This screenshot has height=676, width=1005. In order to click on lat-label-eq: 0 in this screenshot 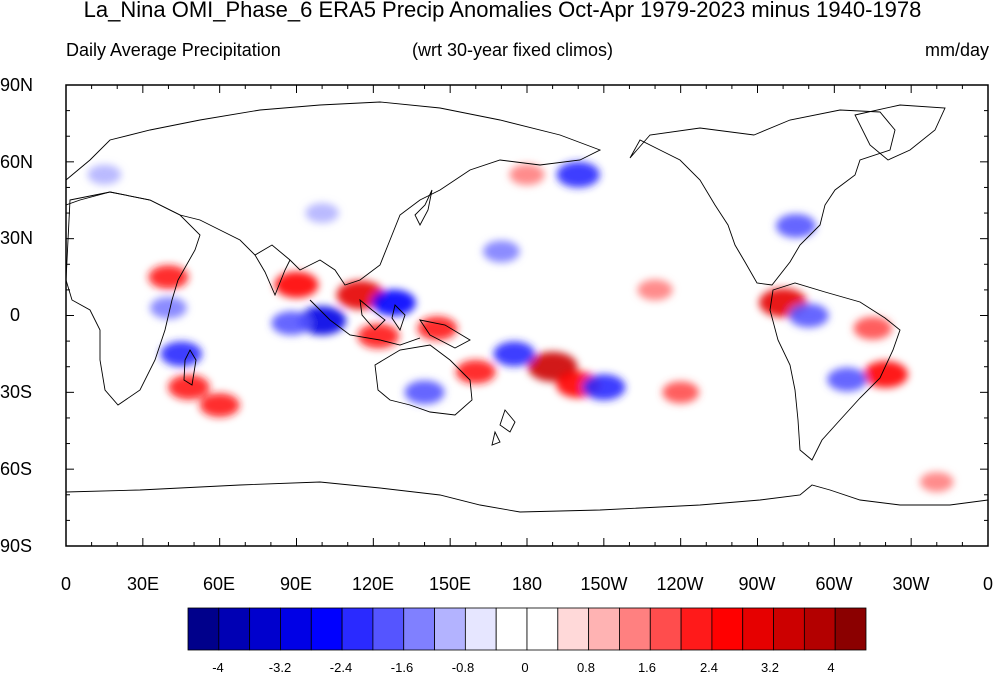, I will do `click(15, 315)`.